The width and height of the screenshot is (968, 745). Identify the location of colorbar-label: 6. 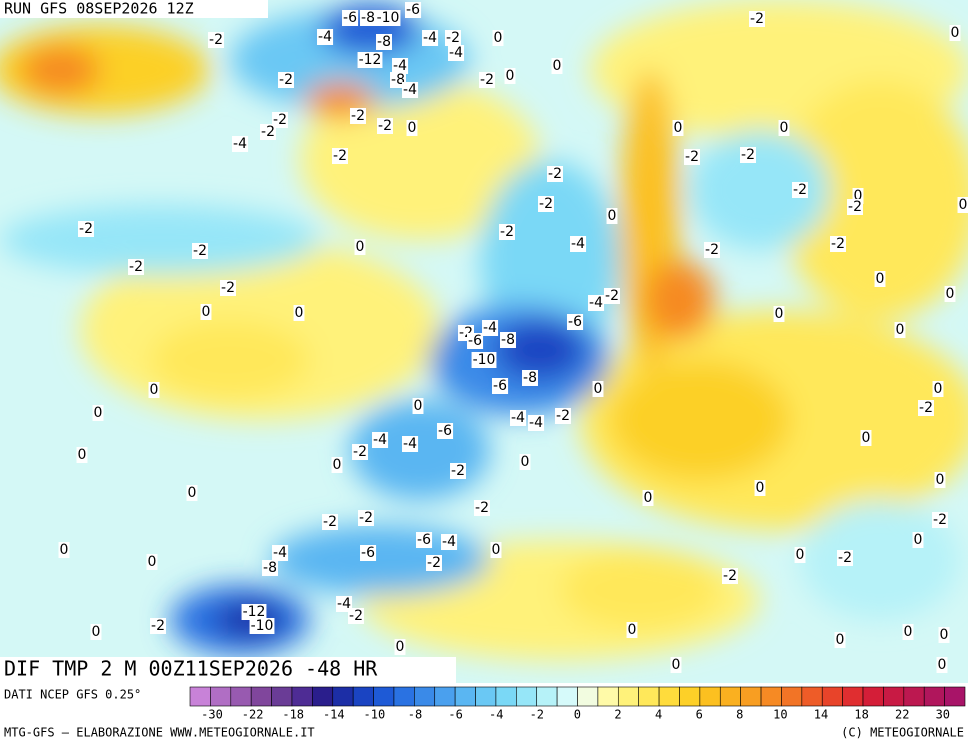
(699, 715).